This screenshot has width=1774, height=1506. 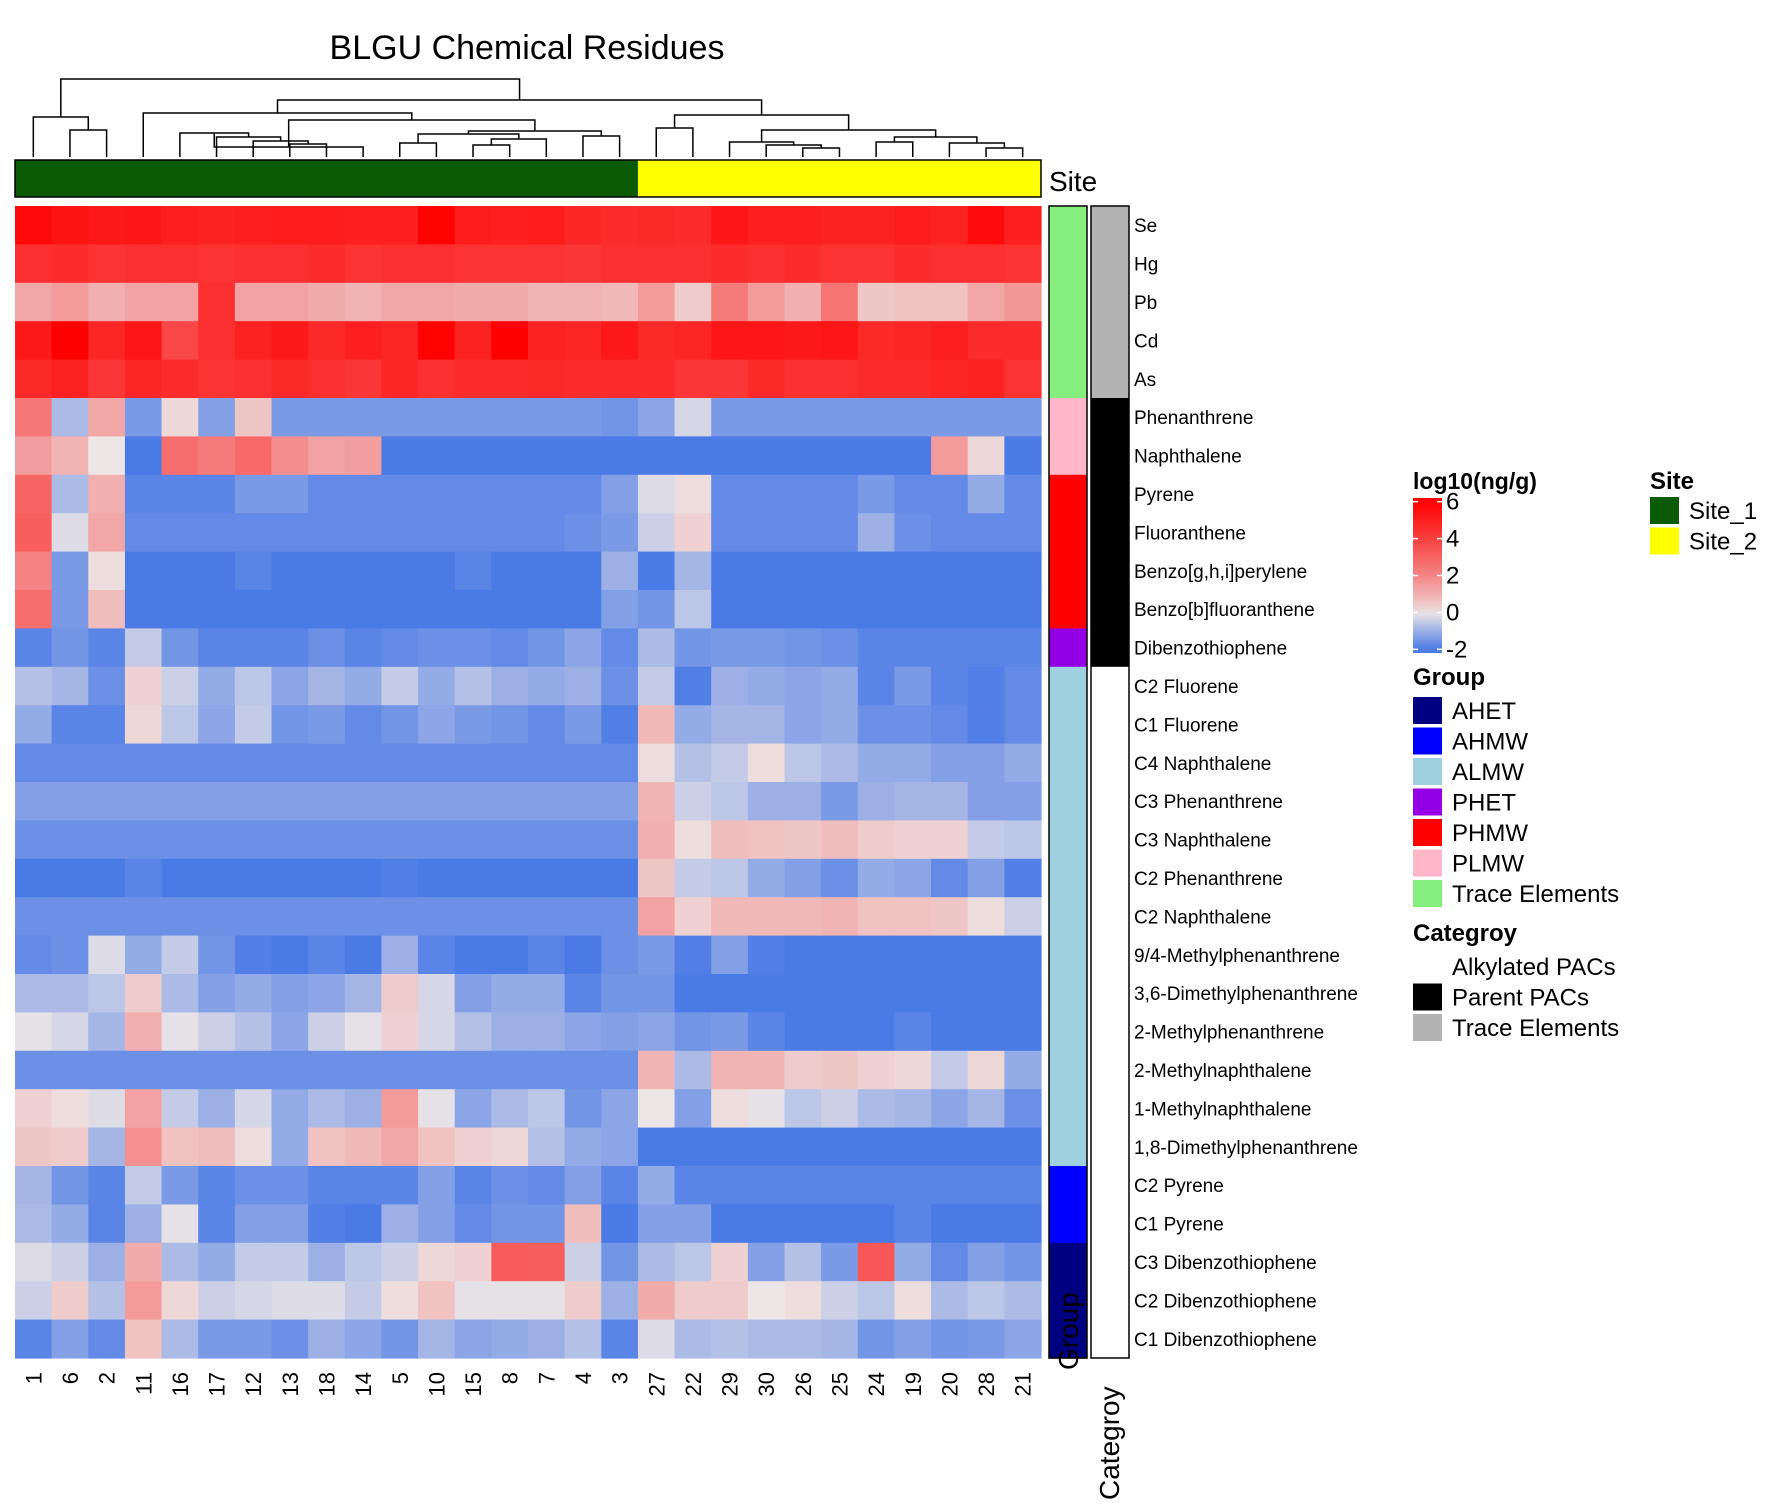 I want to click on column-label: 30, so click(x=766, y=1384).